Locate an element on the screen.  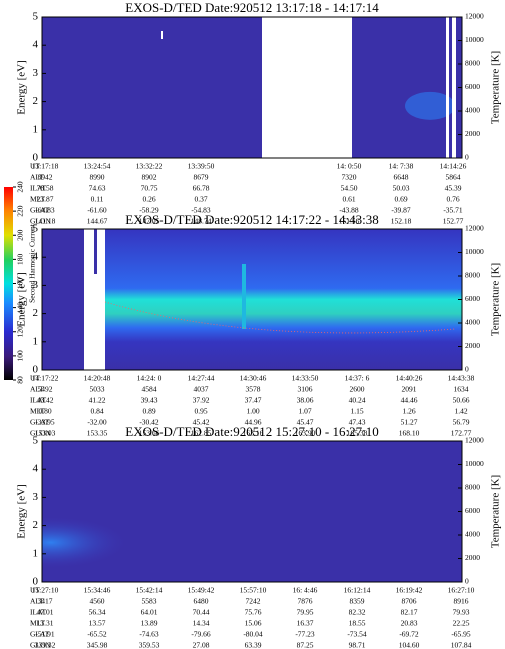
row-label: ALT is located at coordinates (37, 389).